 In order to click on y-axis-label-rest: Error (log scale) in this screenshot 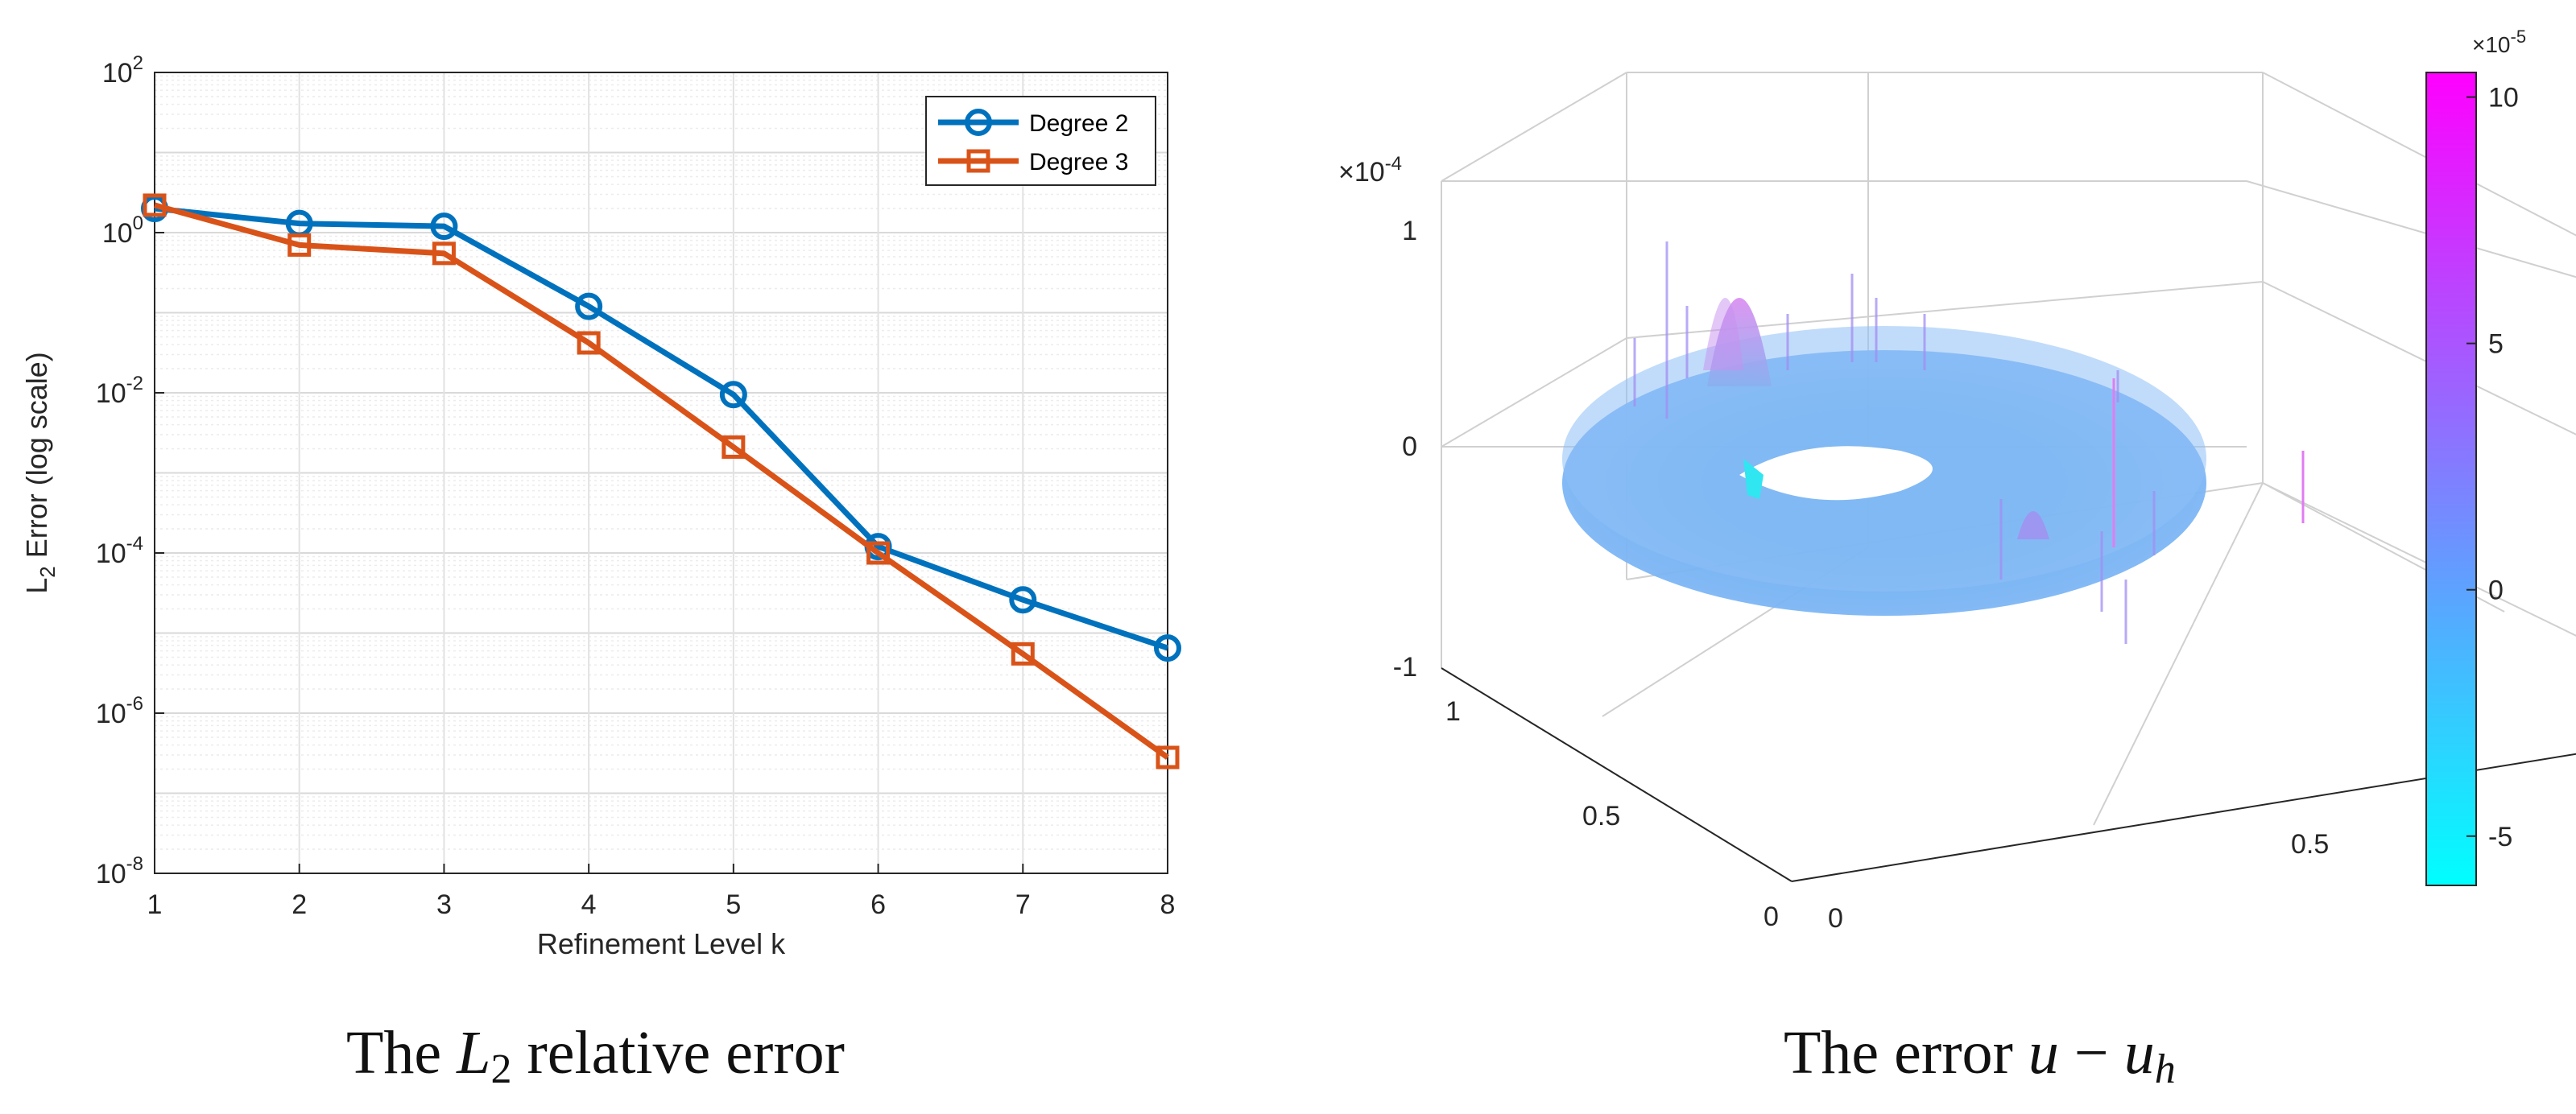, I will do `click(36, 459)`.